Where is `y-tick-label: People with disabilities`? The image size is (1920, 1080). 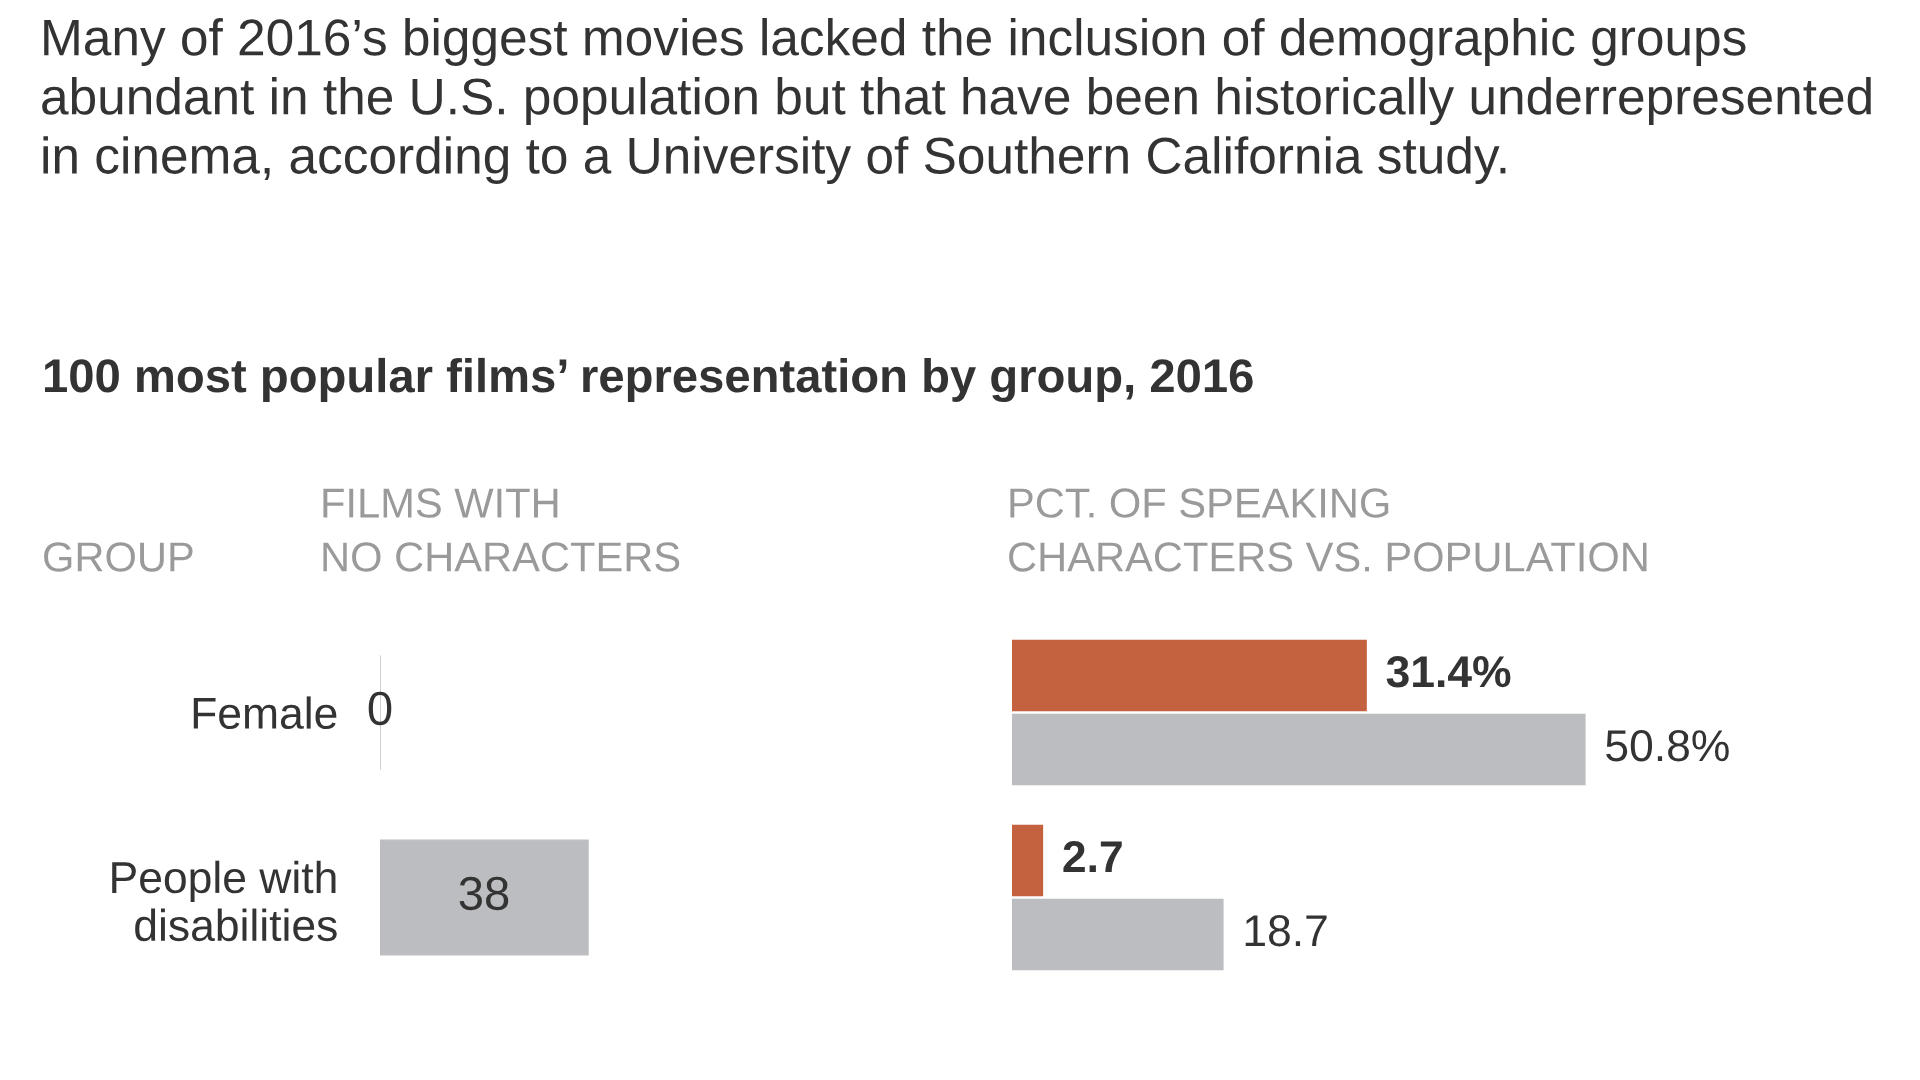
y-tick-label: People with disabilities is located at coordinates (224, 901).